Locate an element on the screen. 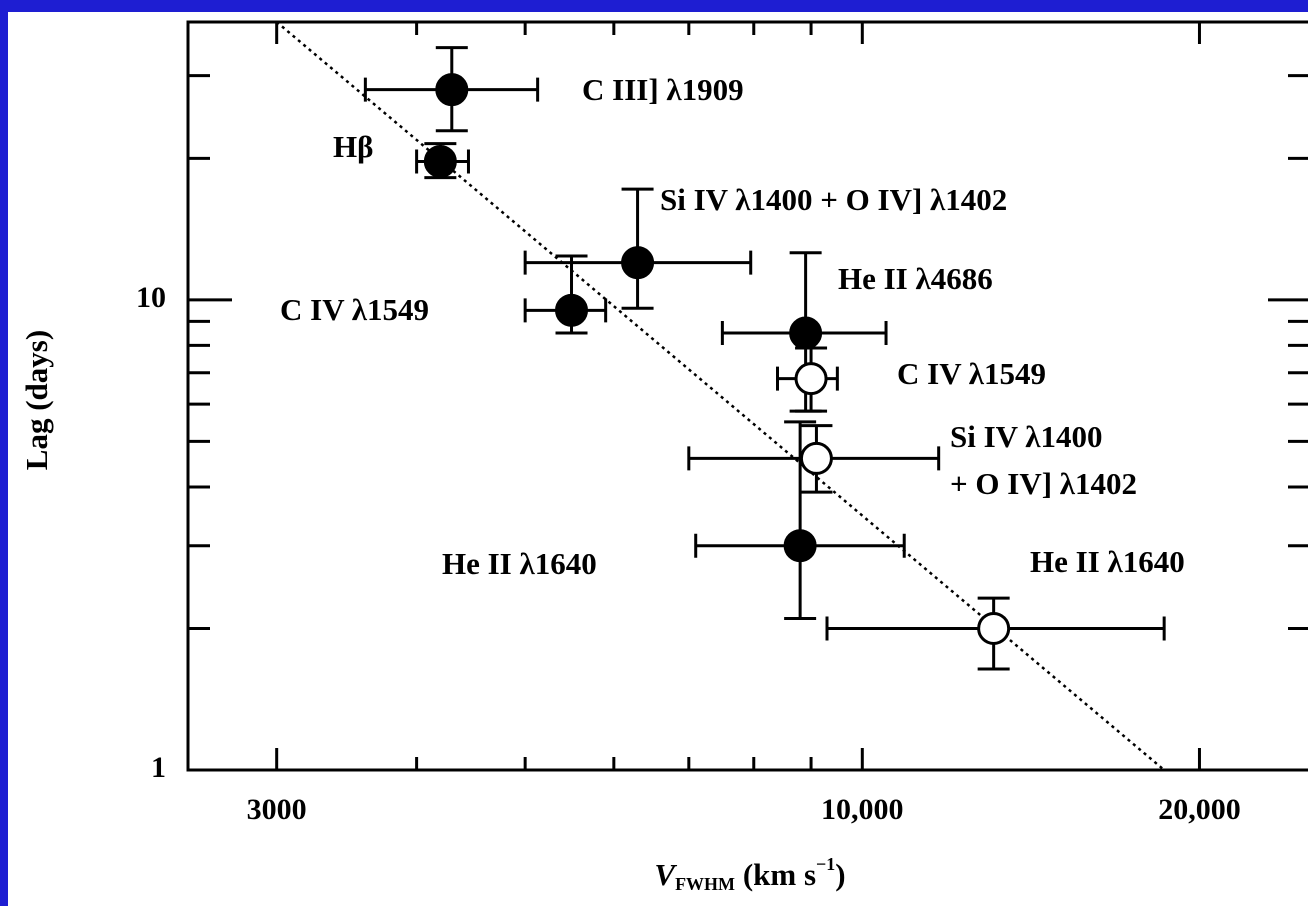 The image size is (1308, 906). x-tick-label: 10,000 is located at coordinates (862, 809).